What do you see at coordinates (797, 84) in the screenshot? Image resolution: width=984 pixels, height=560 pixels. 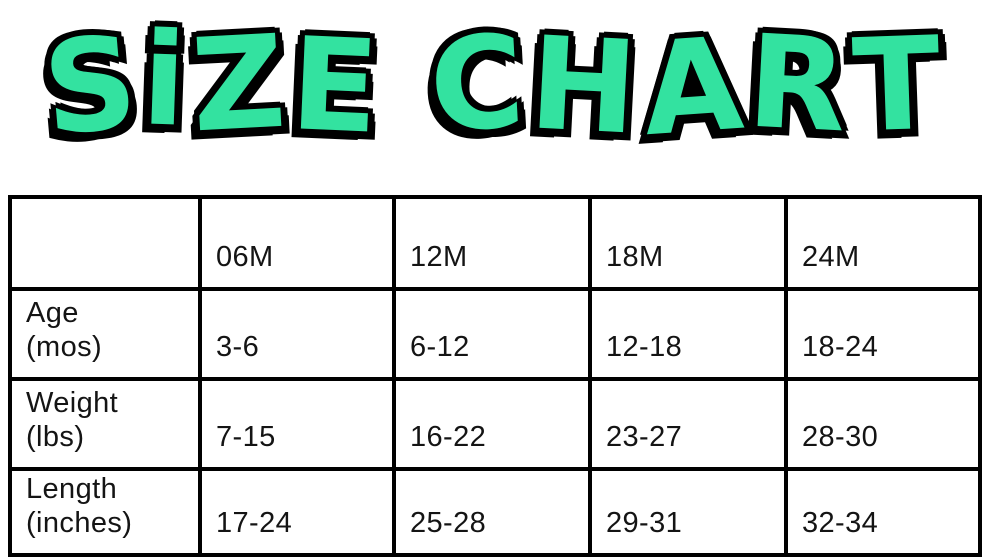 I see `title-letter: R` at bounding box center [797, 84].